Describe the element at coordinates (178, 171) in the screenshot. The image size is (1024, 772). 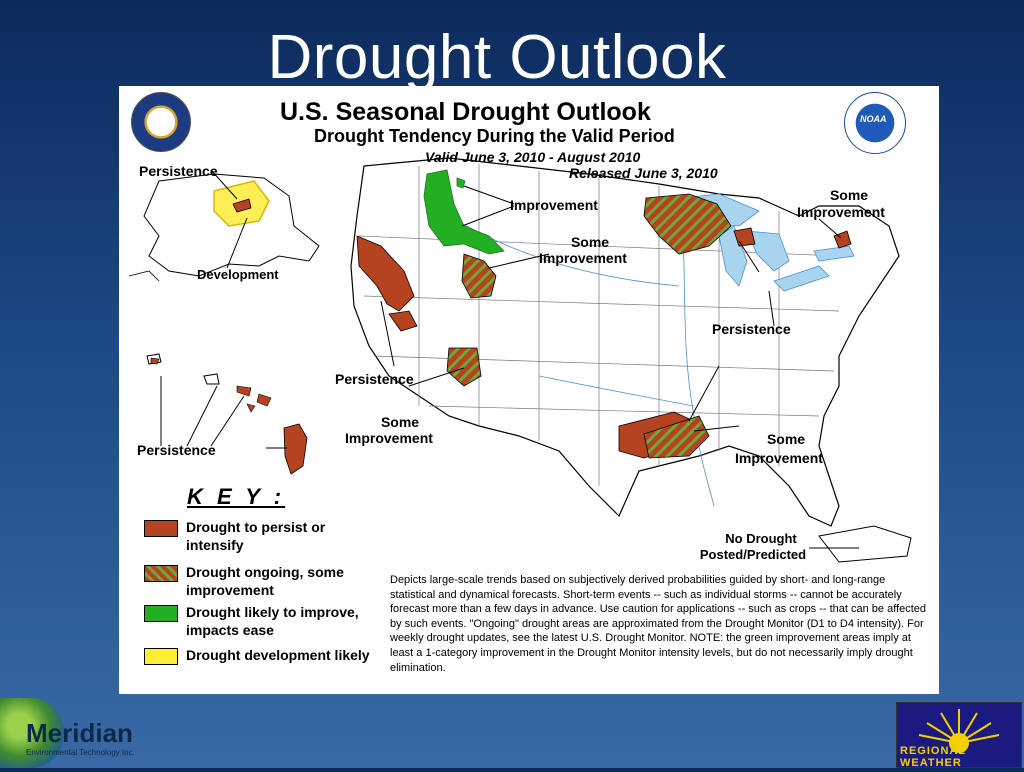
I see `label-persistence-ak: Persistence` at that location.